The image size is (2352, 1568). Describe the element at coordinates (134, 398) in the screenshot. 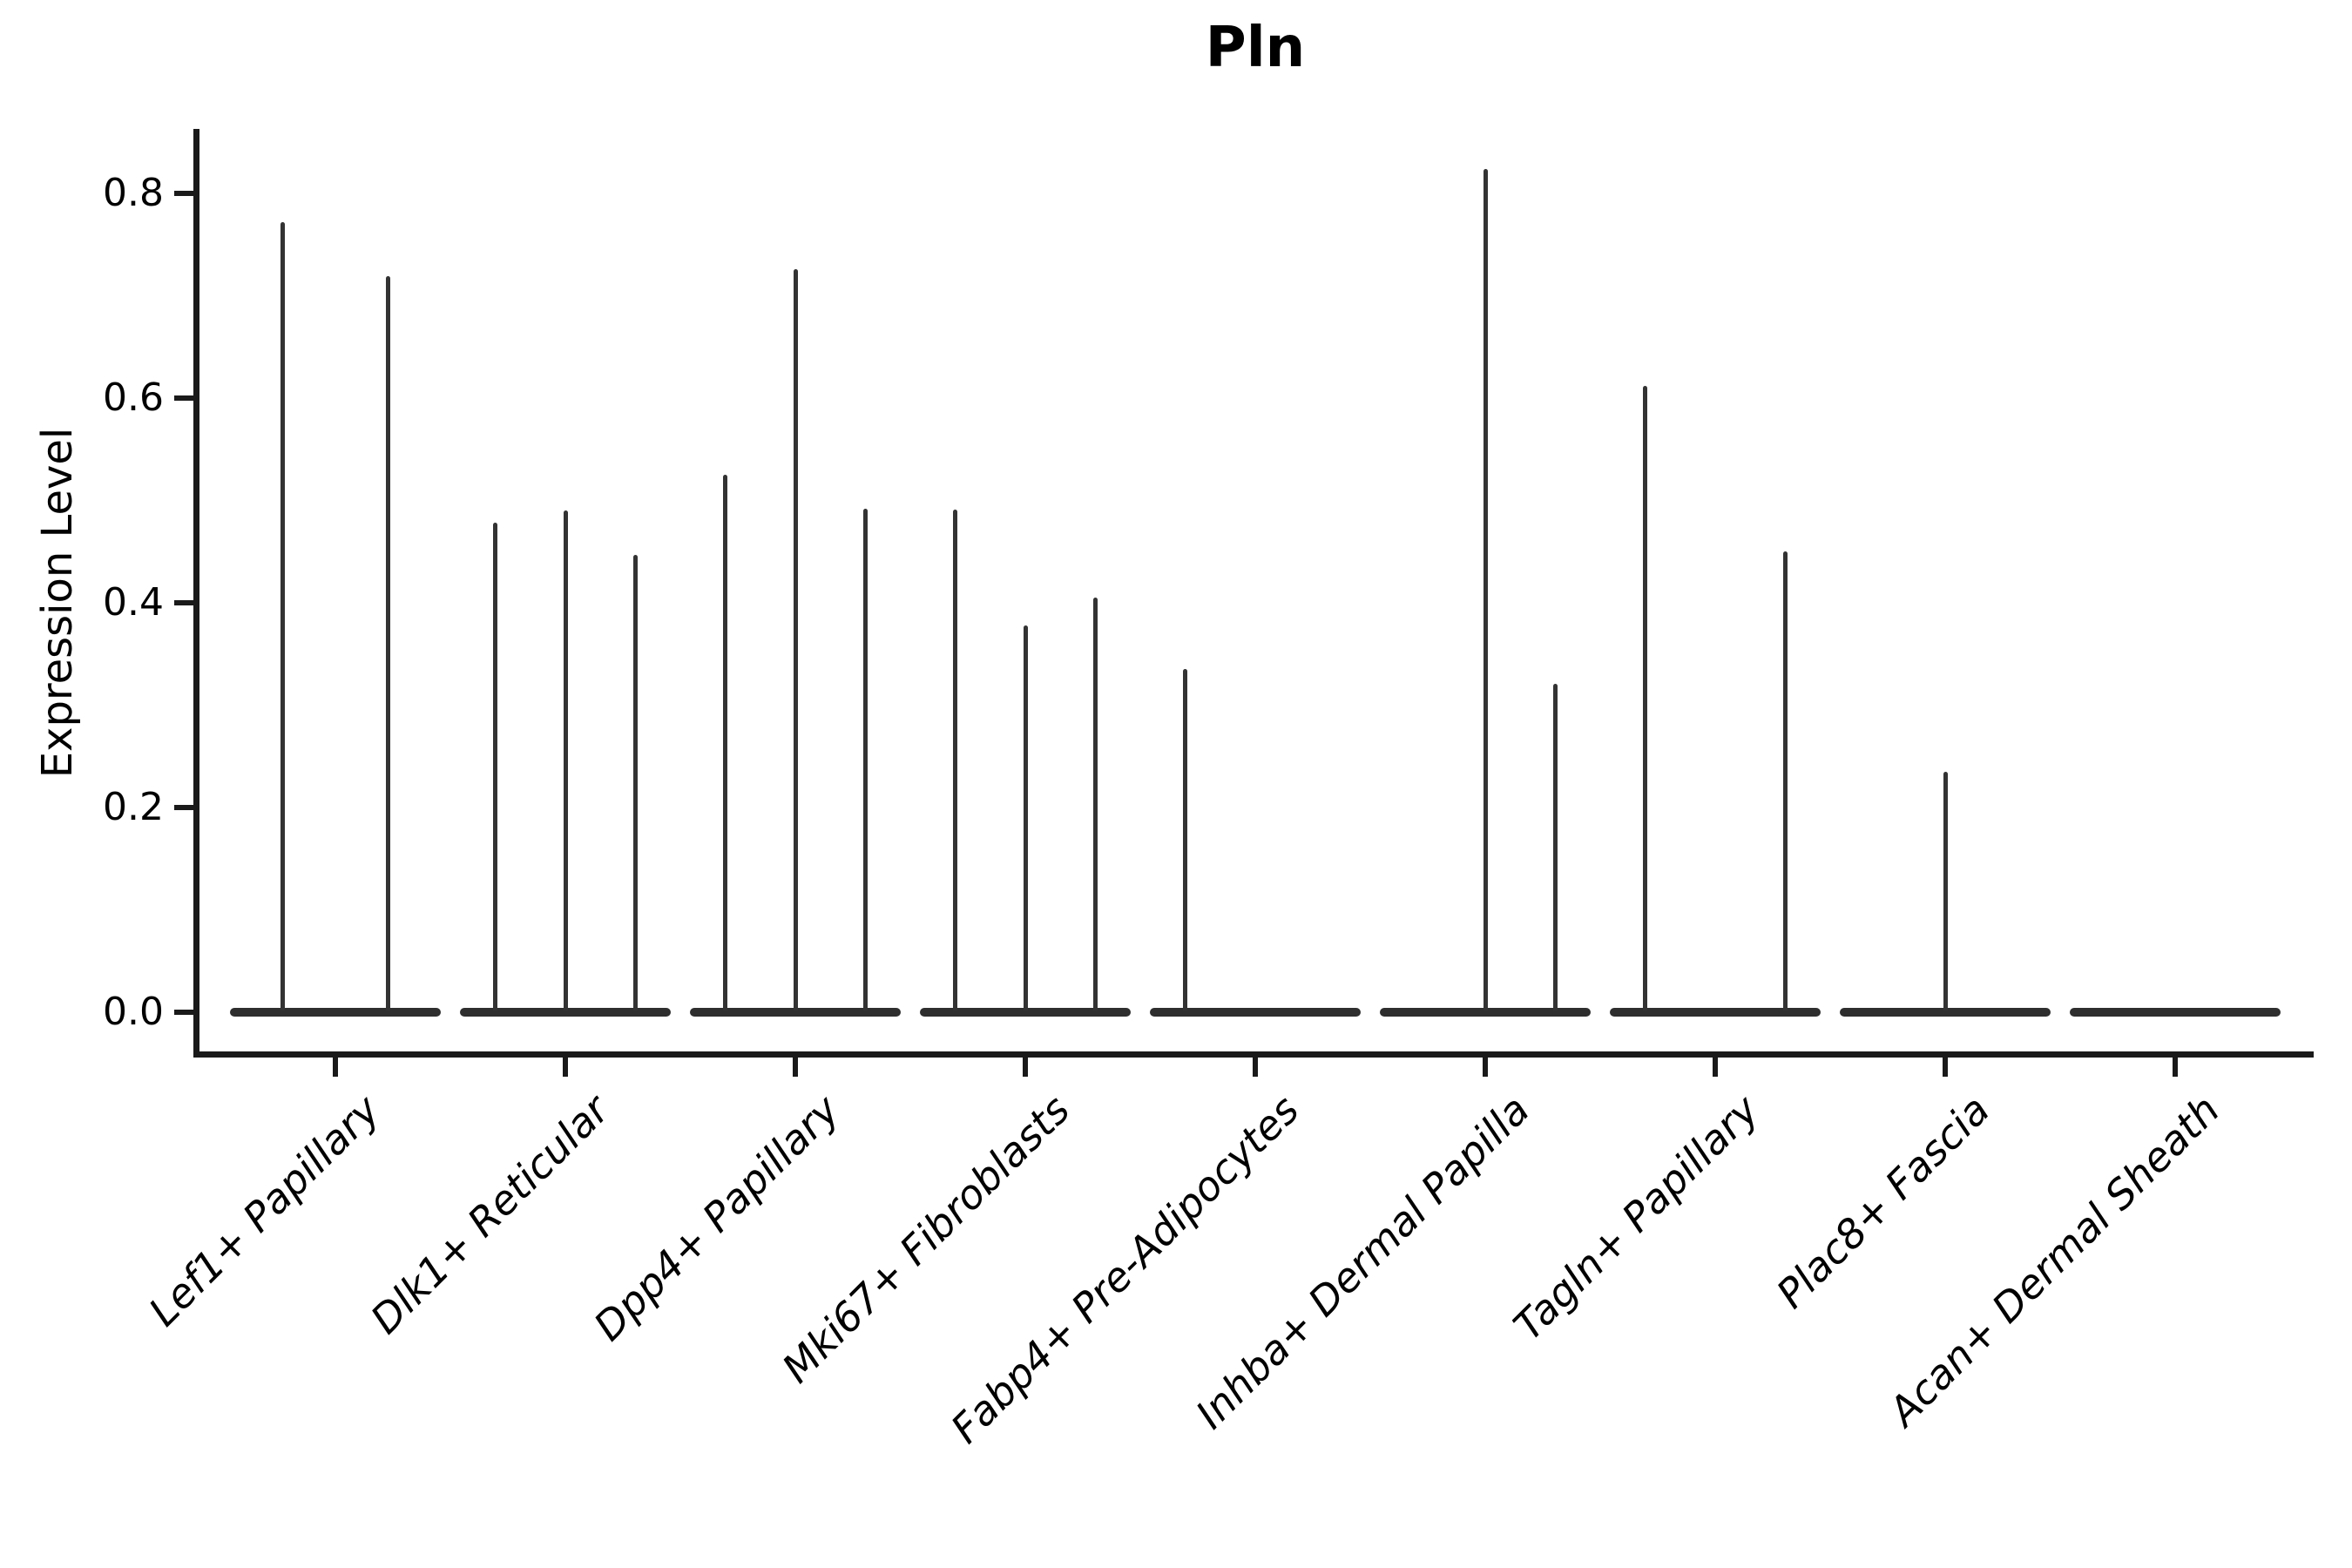

I see `y-tick-label: 0.6` at that location.